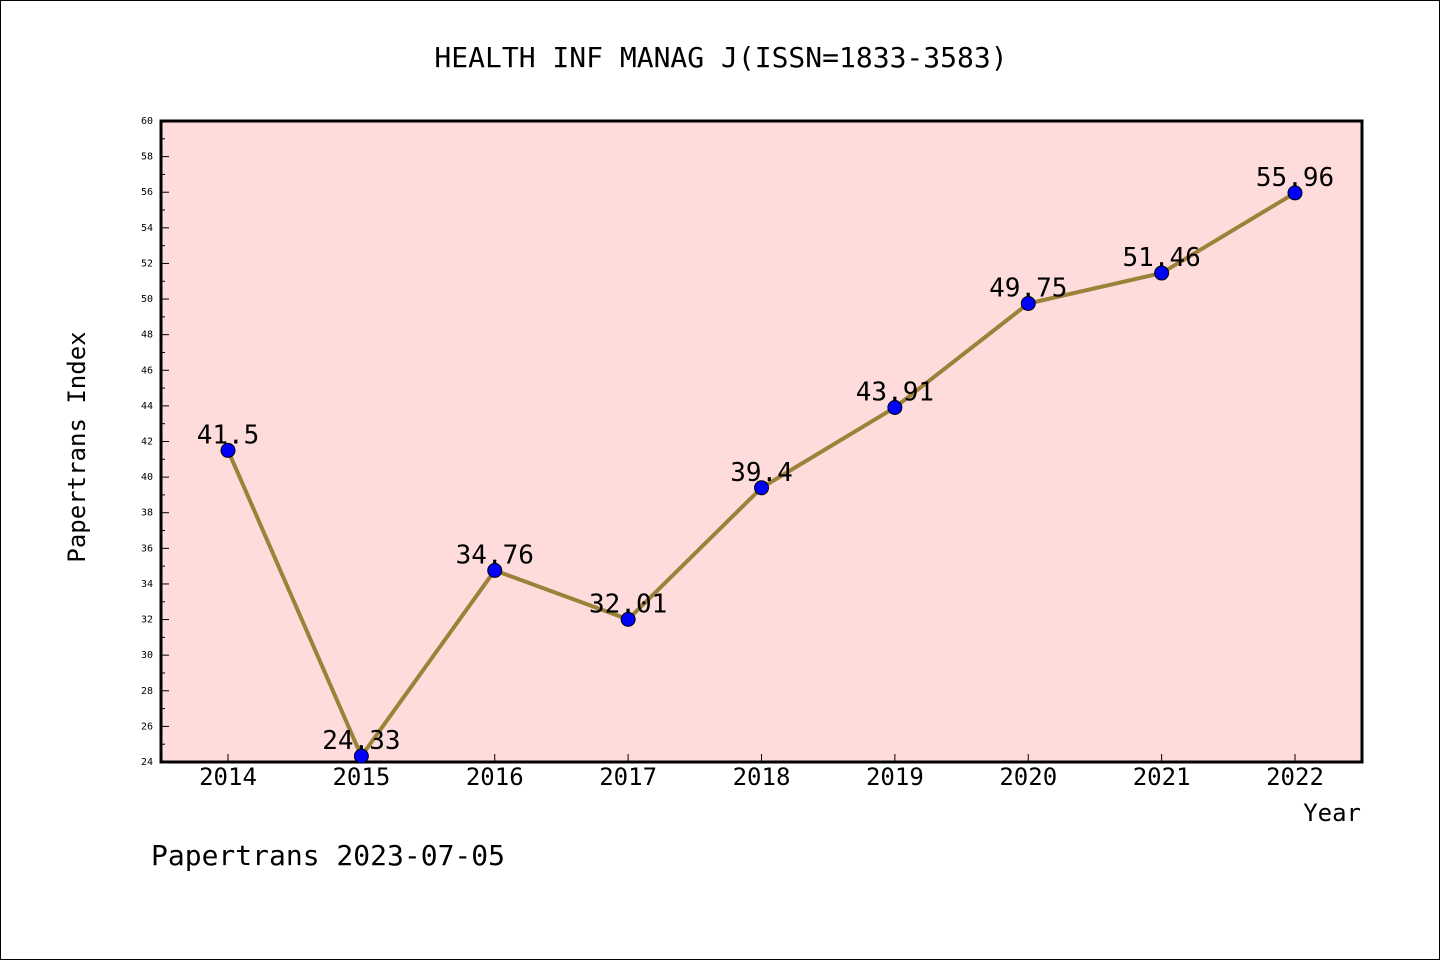  I want to click on y-tick-label: 48, so click(147, 335).